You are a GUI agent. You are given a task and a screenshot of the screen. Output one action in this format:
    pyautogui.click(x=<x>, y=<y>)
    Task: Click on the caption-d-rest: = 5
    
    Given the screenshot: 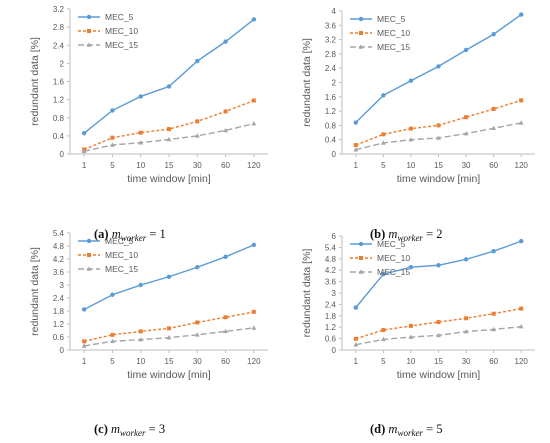 What is the action you would take?
    pyautogui.click(x=434, y=429)
    